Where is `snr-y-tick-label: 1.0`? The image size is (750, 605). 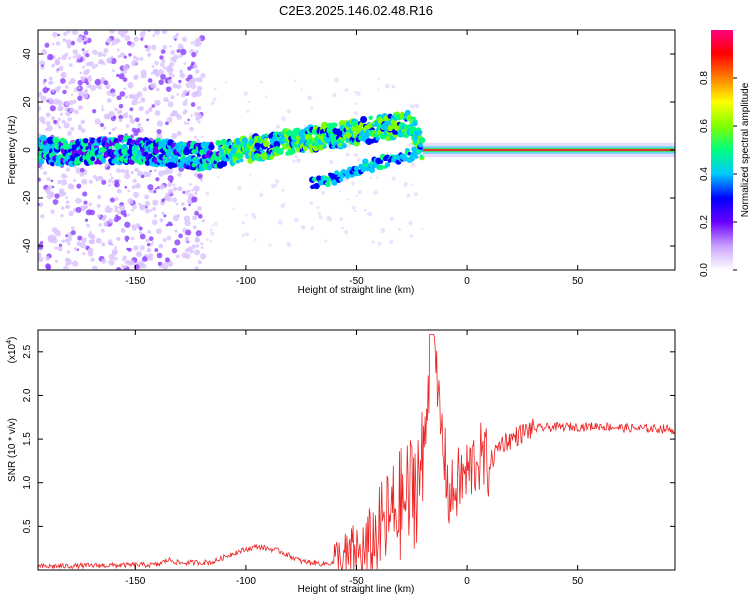
snr-y-tick-label: 1.0 is located at coordinates (27, 482).